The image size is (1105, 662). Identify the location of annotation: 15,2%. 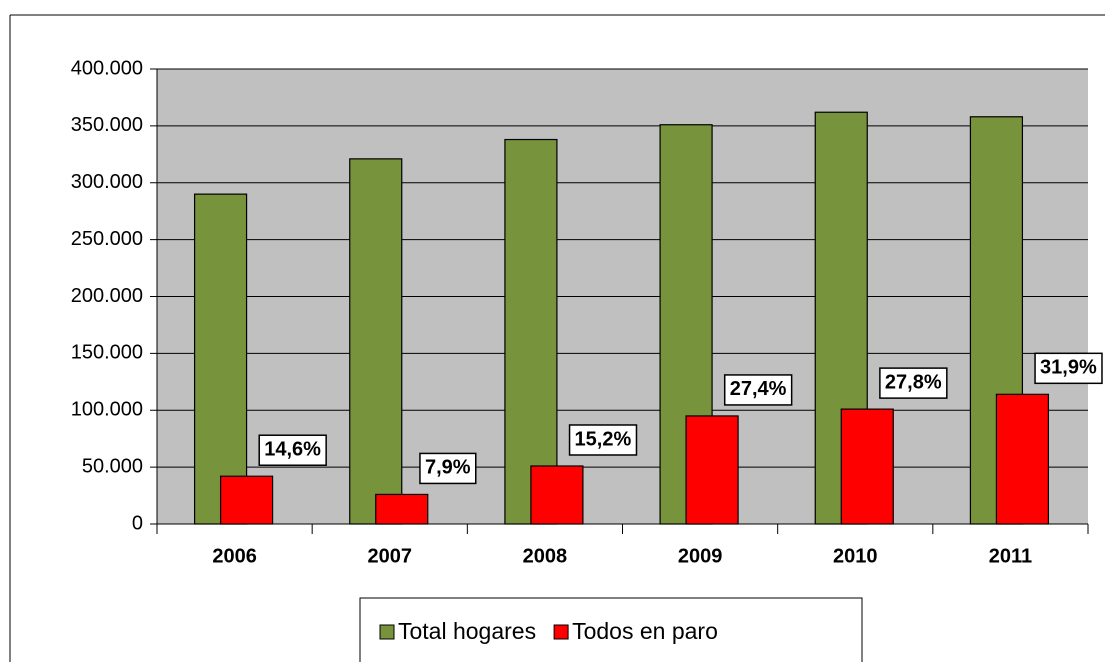
(603, 439).